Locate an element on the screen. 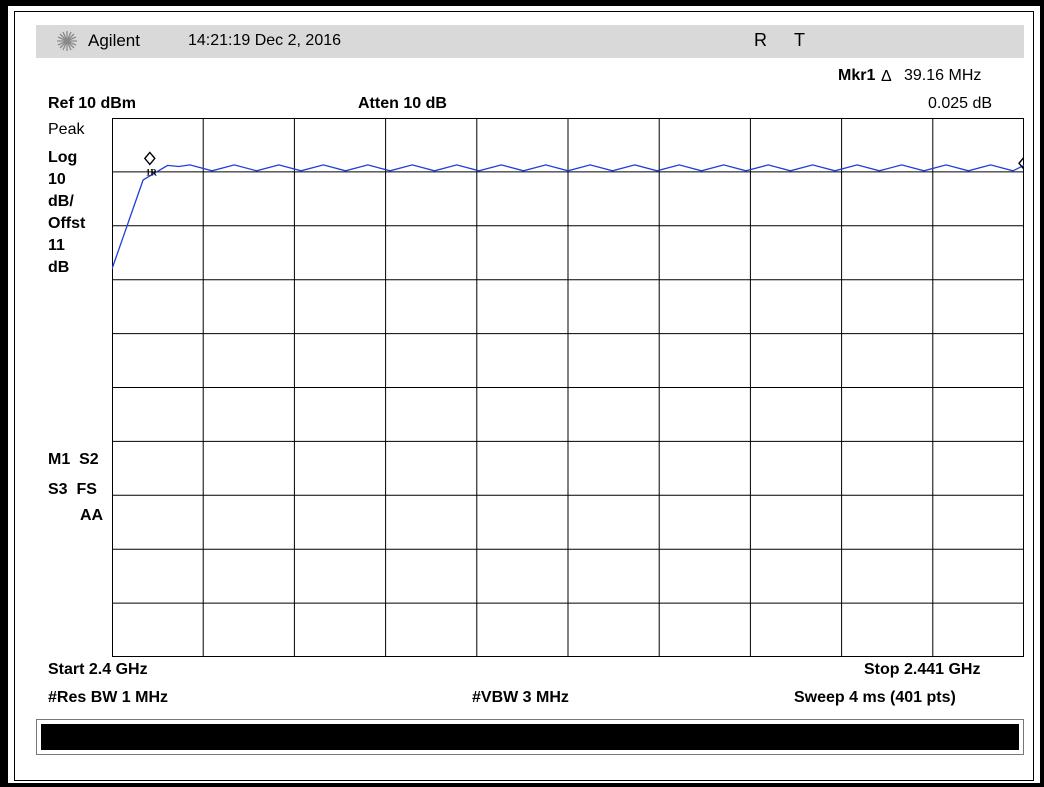 The image size is (1044, 787). stop-frequency: Stop 2.441 GHz is located at coordinates (922, 669).